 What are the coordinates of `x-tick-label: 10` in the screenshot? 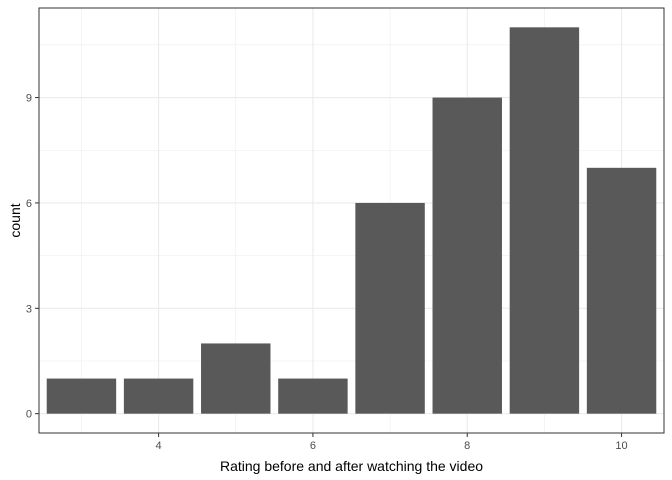 It's located at (621, 446).